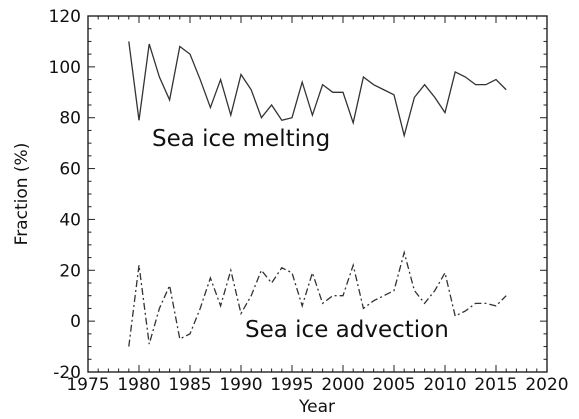 The image size is (579, 419). I want to click on x-tick-label: 1990, so click(240, 385).